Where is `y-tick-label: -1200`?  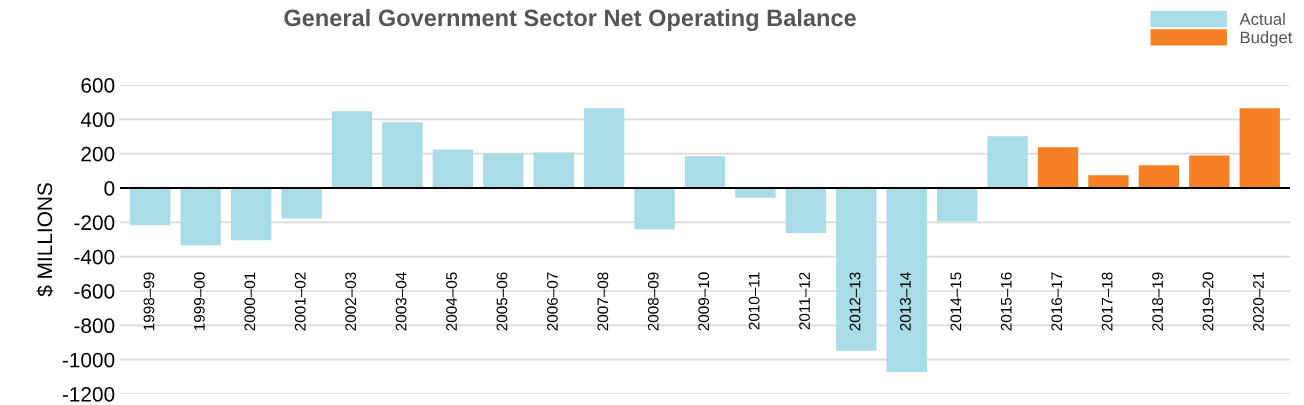 y-tick-label: -1200 is located at coordinates (88, 394).